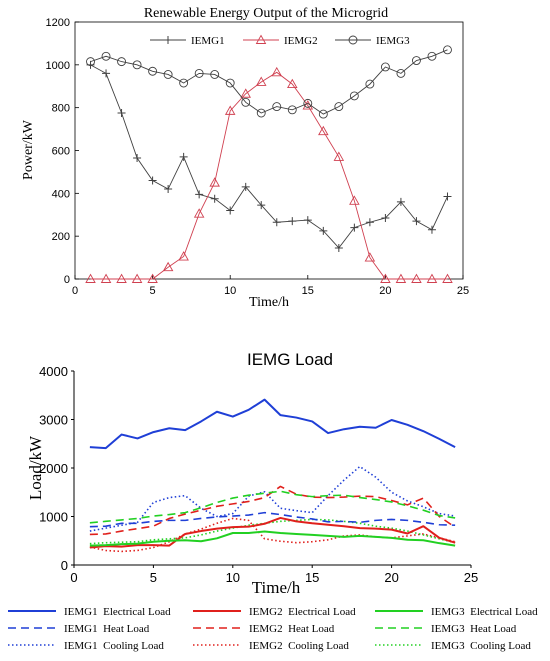  Describe the element at coordinates (58, 23) in the screenshot. I see `y-tick-label: 1200` at that location.